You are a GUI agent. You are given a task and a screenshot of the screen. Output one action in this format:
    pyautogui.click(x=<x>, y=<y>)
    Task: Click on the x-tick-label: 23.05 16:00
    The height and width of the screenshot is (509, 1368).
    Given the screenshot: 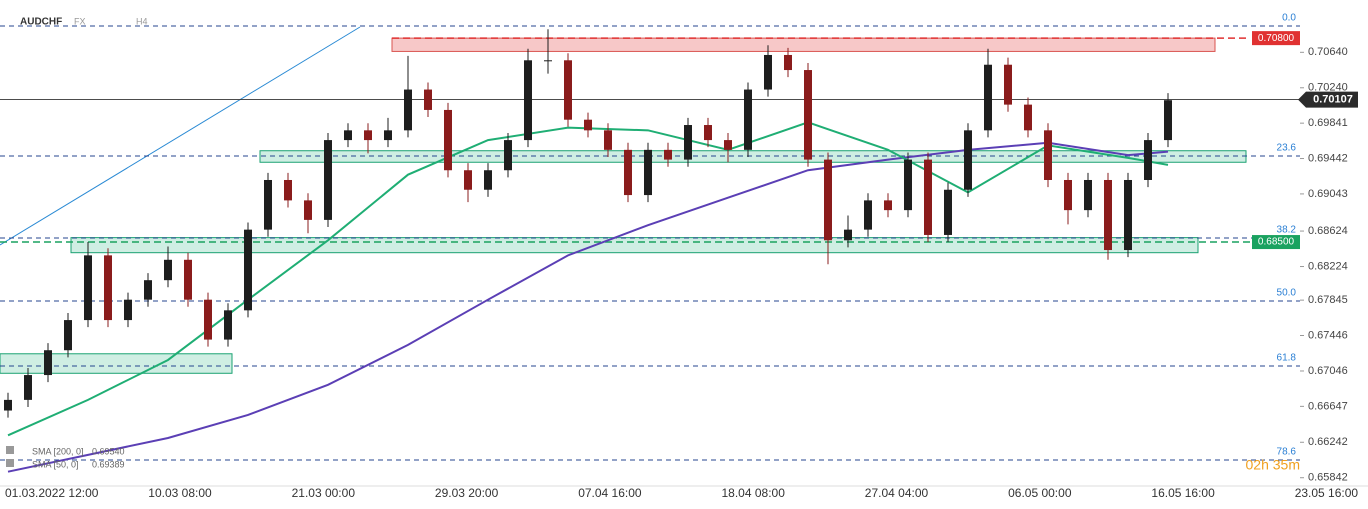 What is the action you would take?
    pyautogui.click(x=1327, y=493)
    